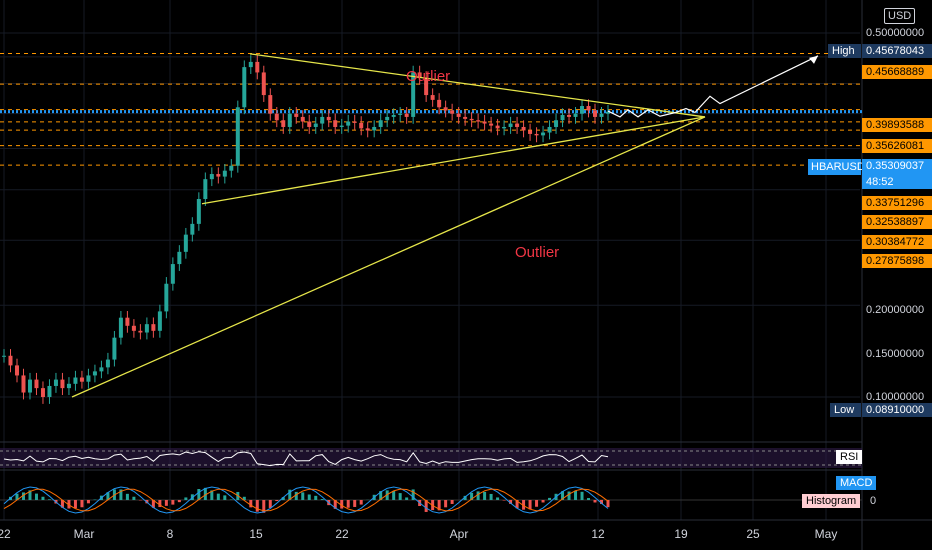  What do you see at coordinates (813, 59) in the screenshot?
I see `projection-arrowhead` at bounding box center [813, 59].